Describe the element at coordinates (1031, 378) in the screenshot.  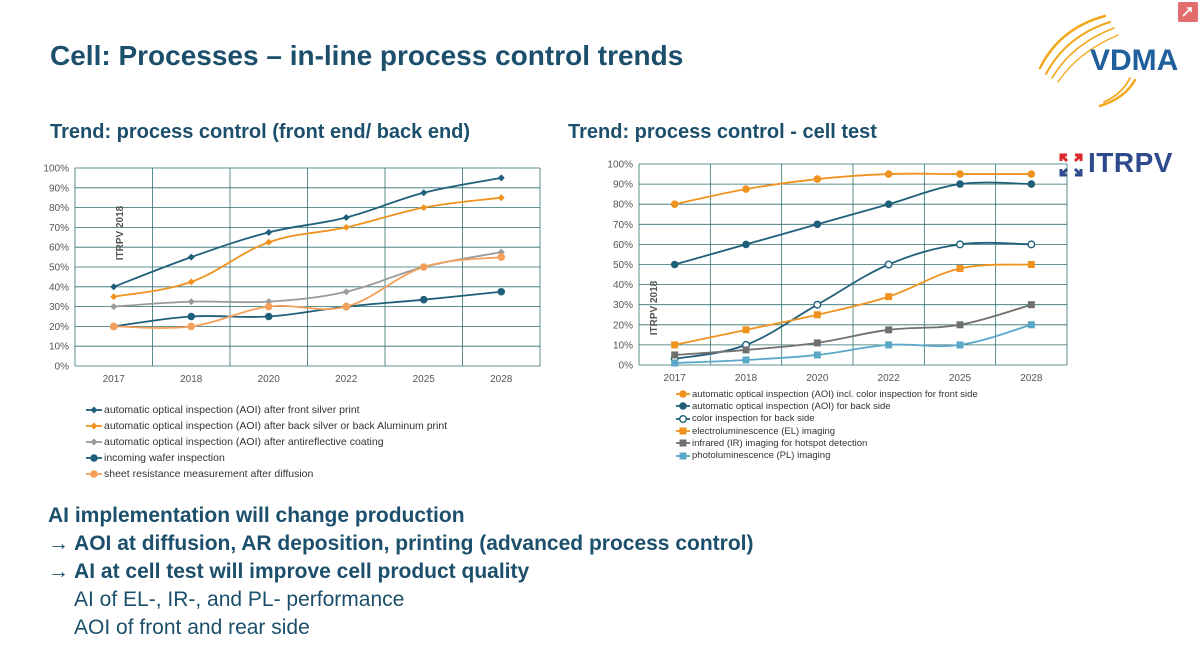
I see `x-tick-label: 2028` at that location.